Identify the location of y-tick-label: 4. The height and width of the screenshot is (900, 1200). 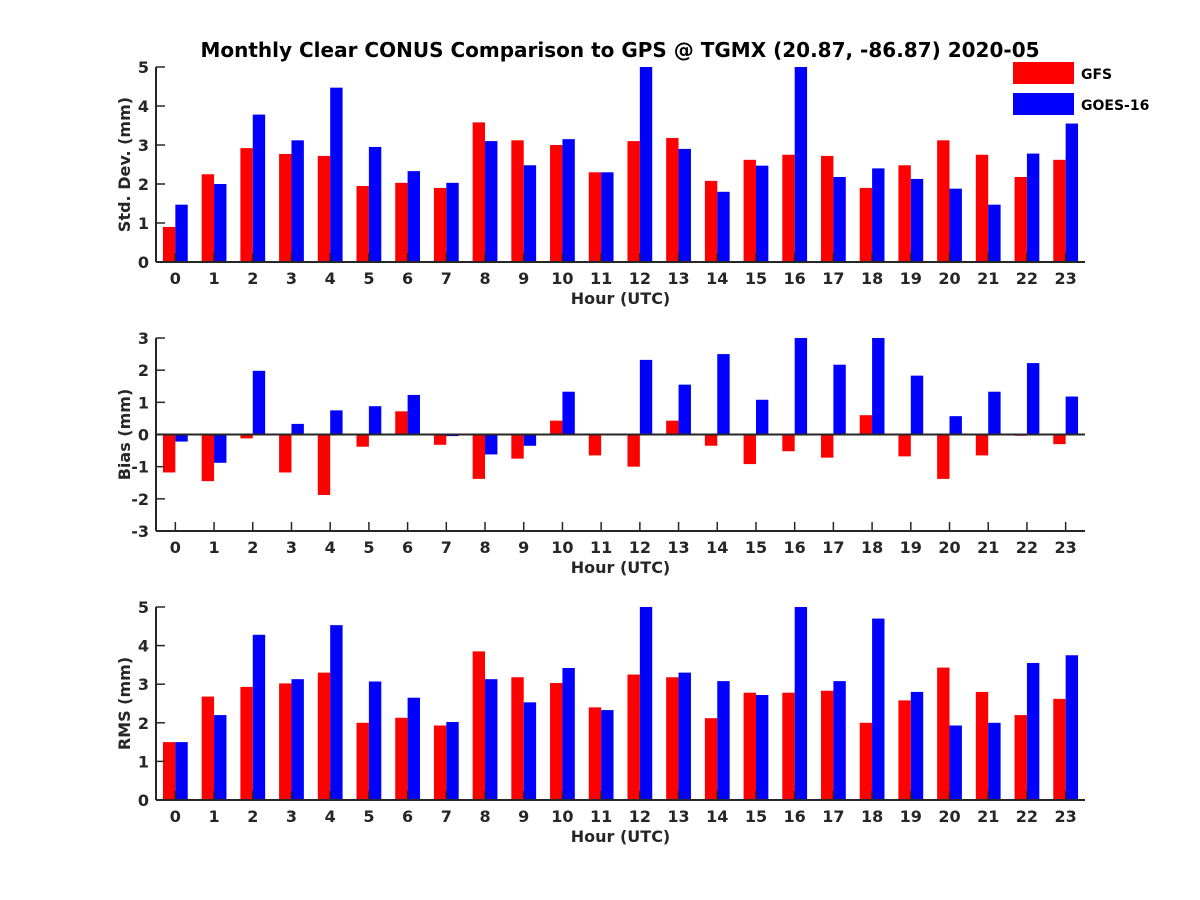
(143, 106).